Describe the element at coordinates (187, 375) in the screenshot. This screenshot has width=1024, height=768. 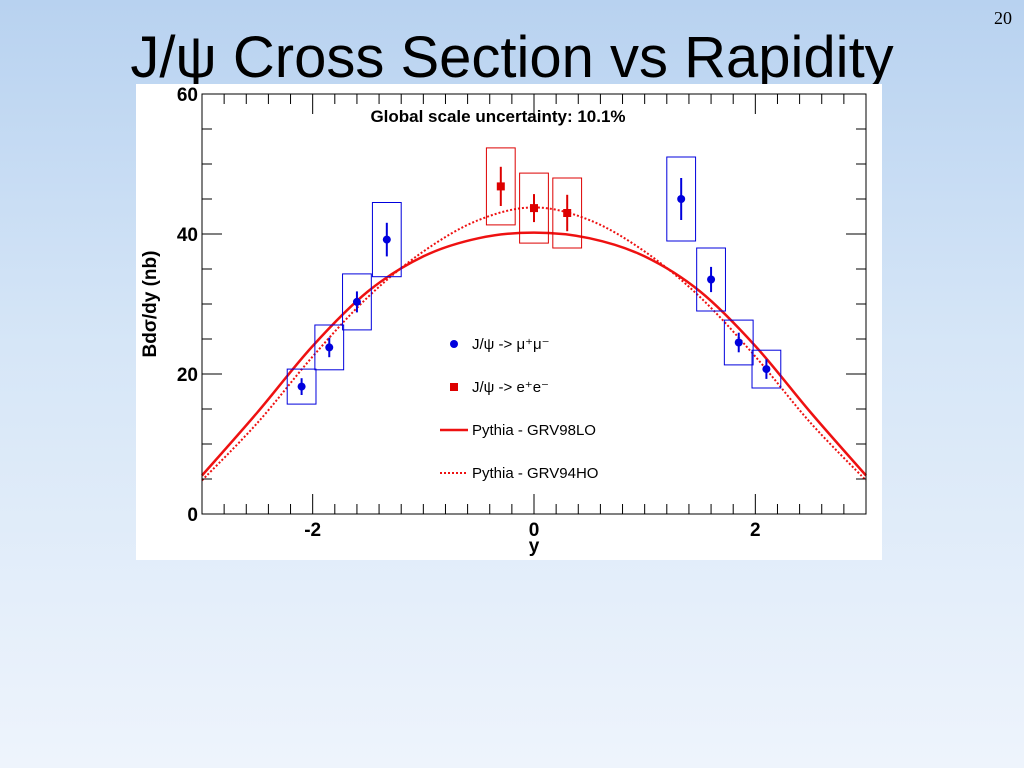
I see `y-tick-label: 20` at that location.